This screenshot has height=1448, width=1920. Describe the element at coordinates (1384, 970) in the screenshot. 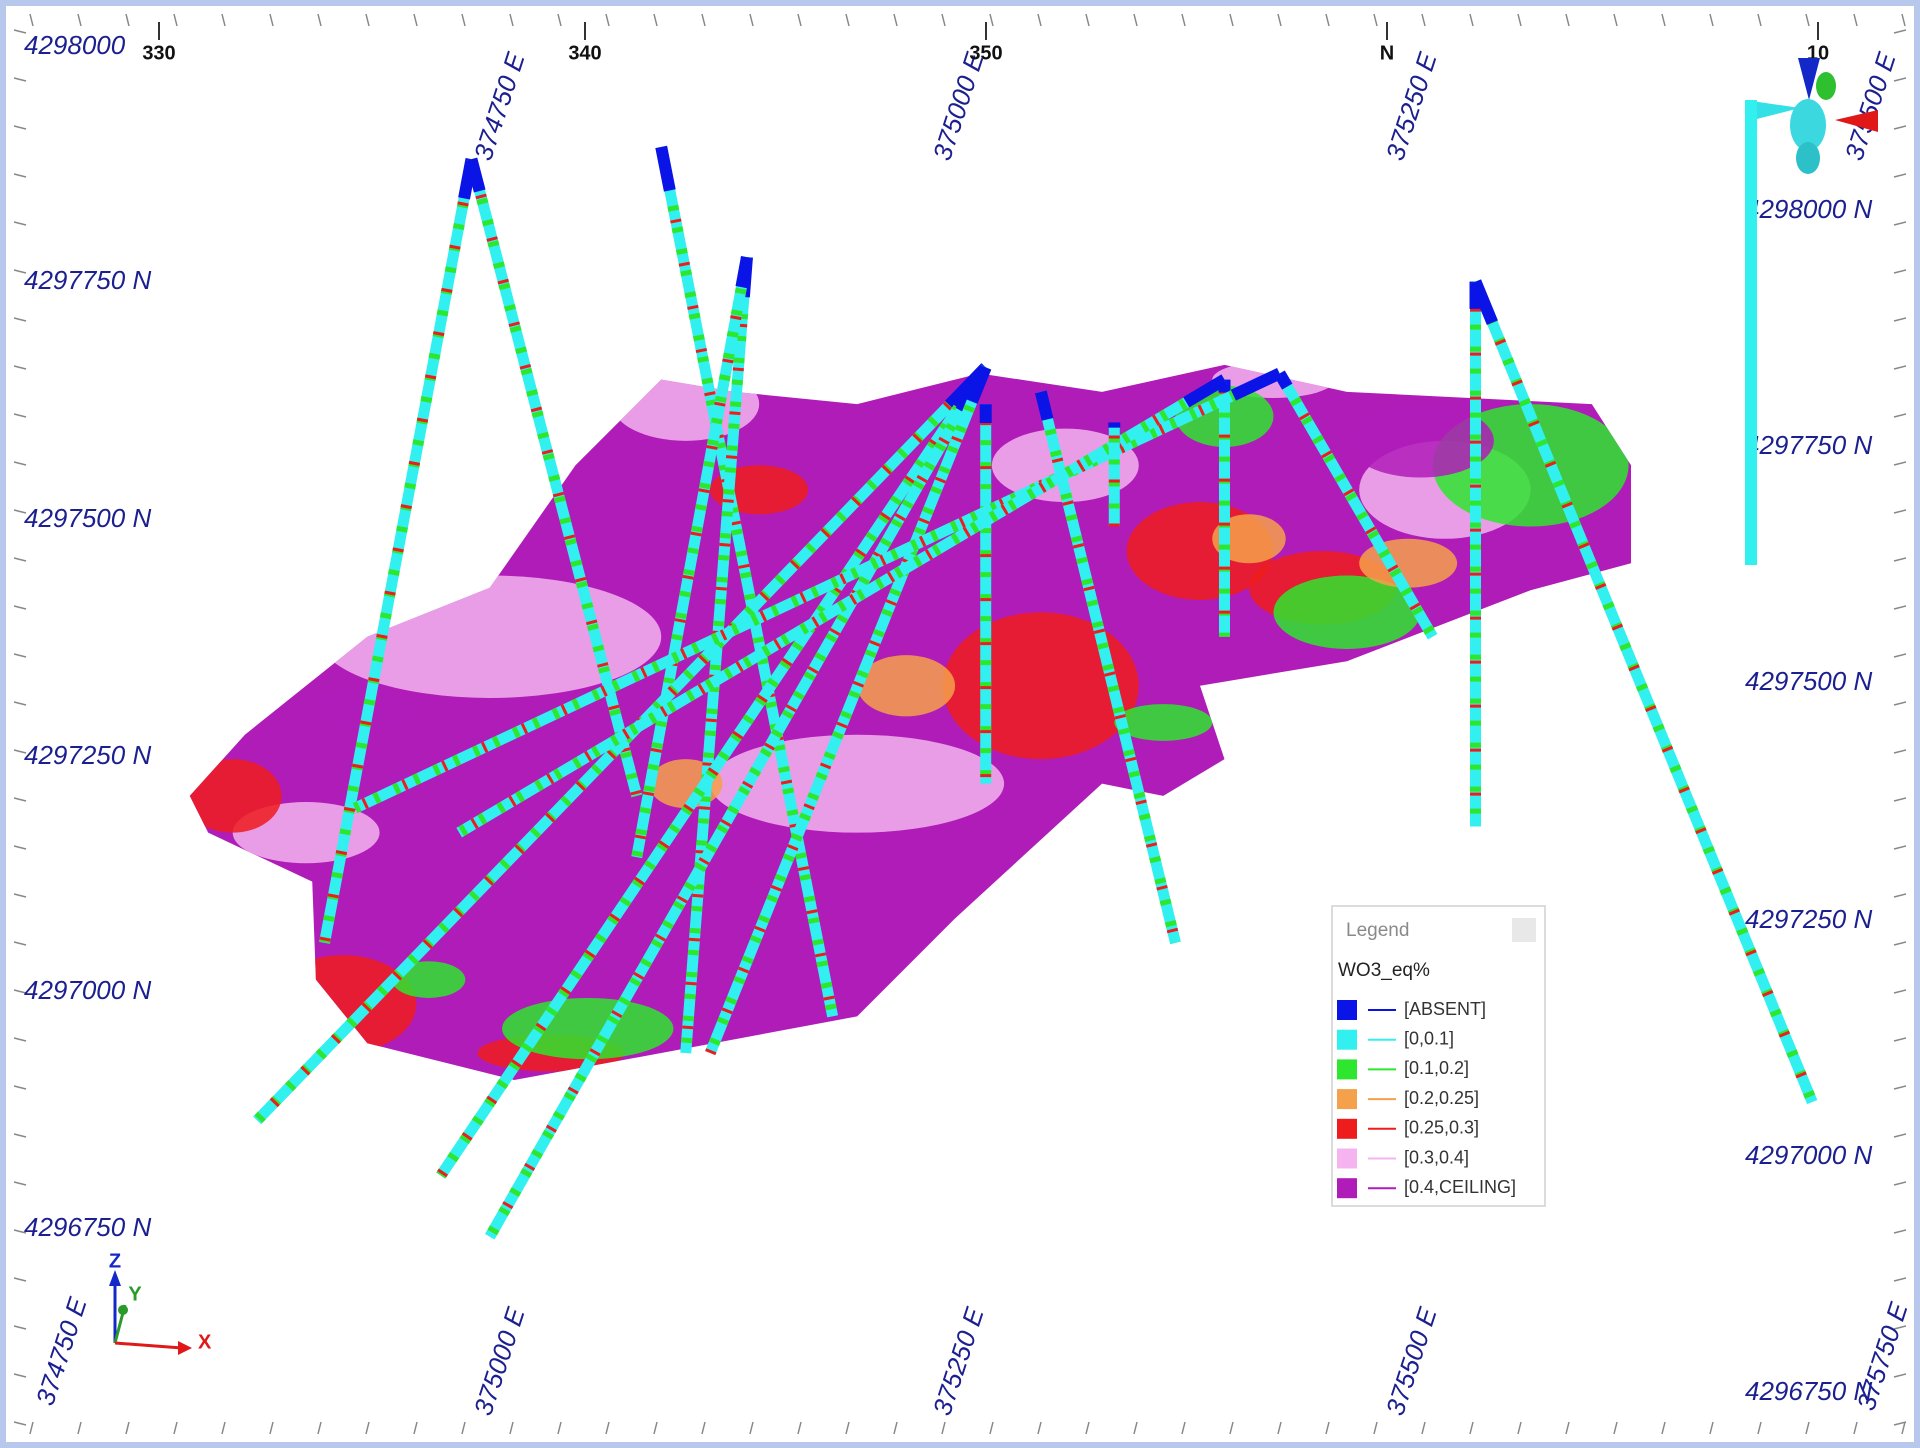

I see `legend-attribute: WO3_eq%` at that location.